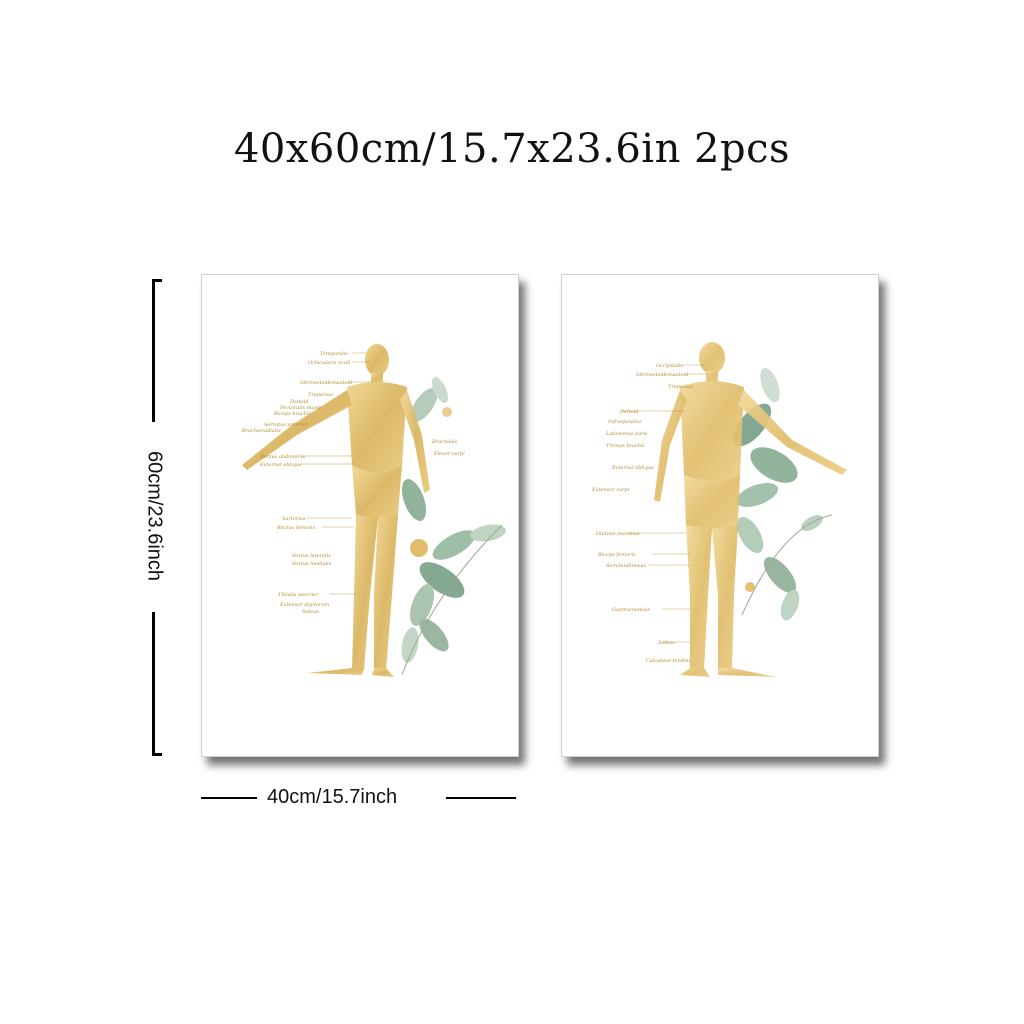  Describe the element at coordinates (329, 363) in the screenshot. I see `label-orbicularis: Orbicularis oculi` at that location.